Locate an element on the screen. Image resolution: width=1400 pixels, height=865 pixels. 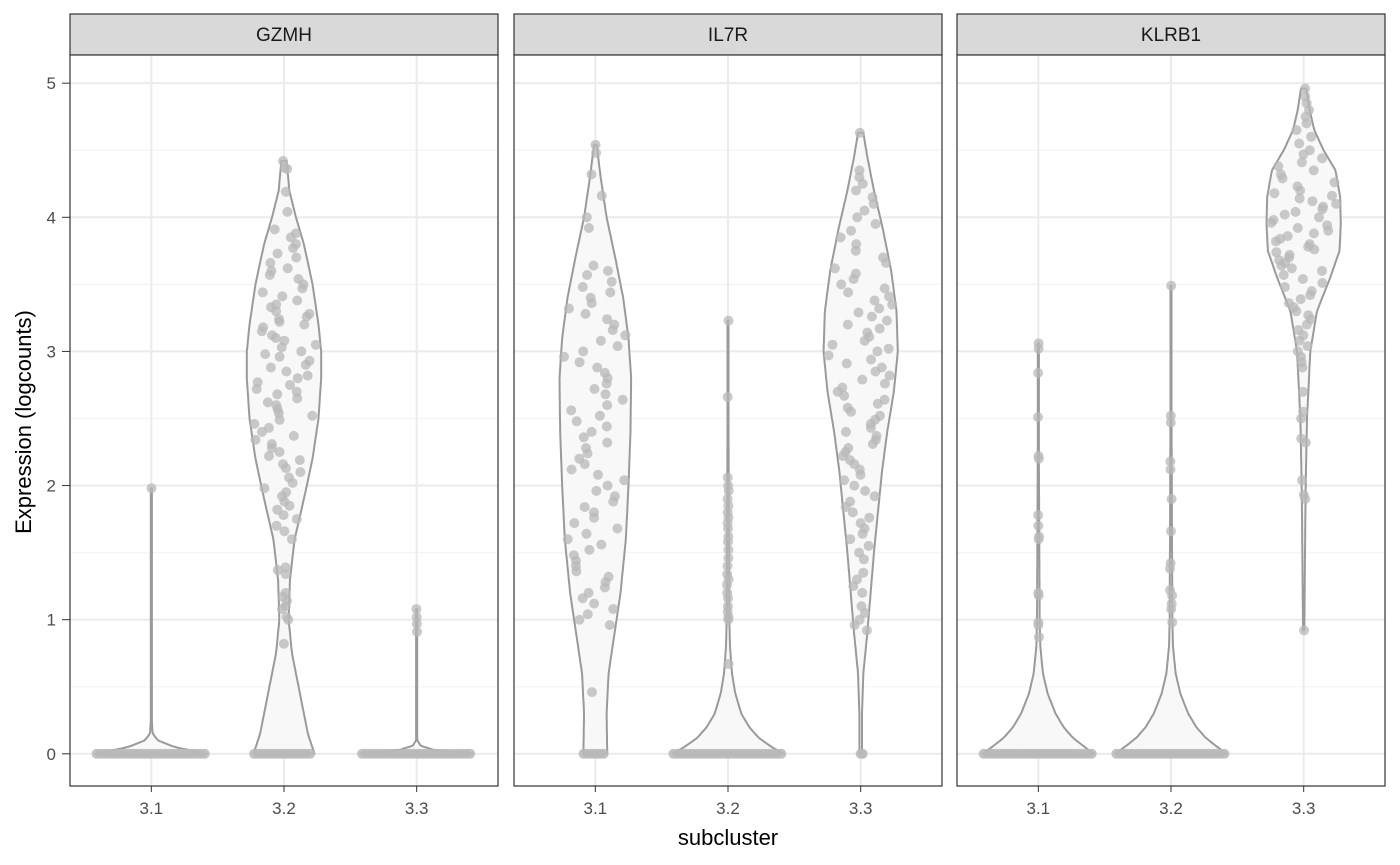
facet-strip-label: KLRB1 is located at coordinates (1171, 35).